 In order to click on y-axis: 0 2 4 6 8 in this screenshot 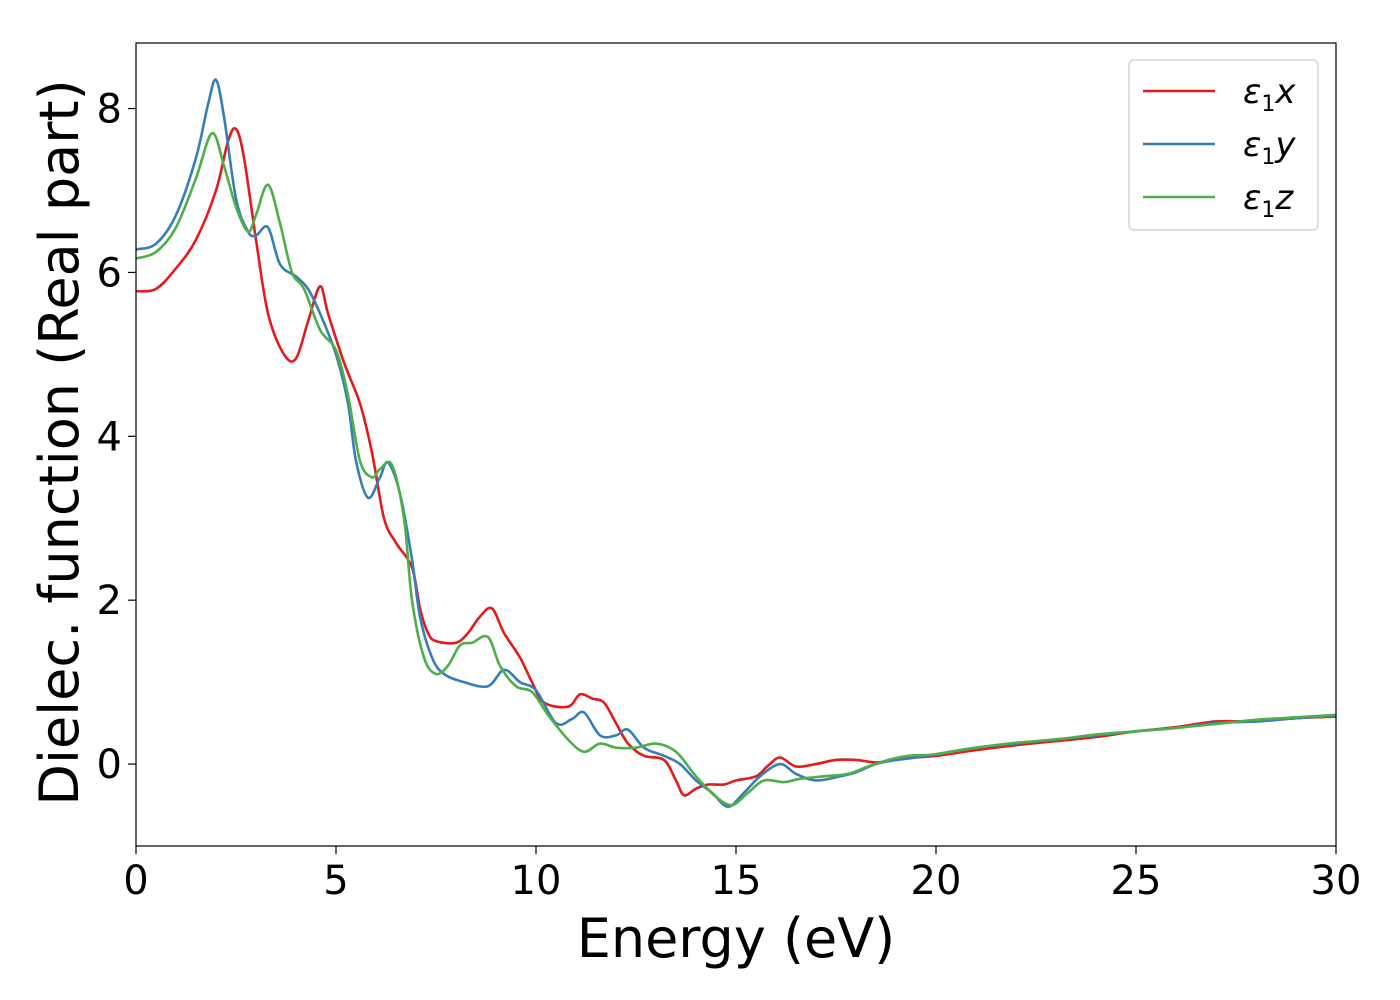, I will do `click(116, 437)`.